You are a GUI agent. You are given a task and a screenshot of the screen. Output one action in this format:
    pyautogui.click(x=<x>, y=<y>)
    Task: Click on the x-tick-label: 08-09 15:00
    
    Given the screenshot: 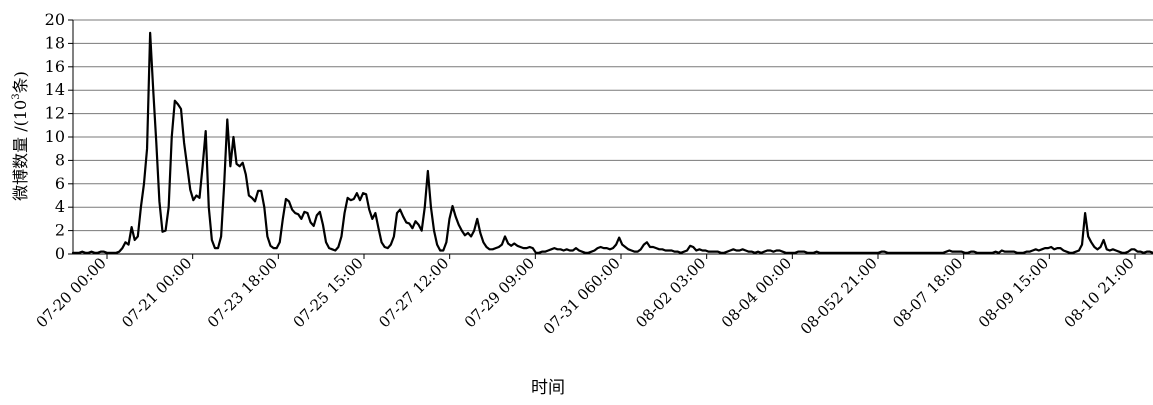 What is the action you would take?
    pyautogui.click(x=1013, y=292)
    